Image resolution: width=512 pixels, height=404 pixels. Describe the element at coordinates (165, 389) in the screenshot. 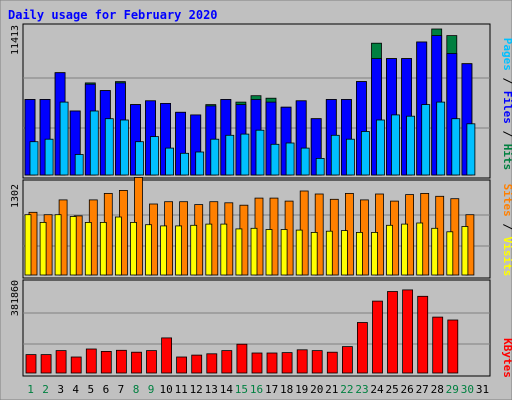

I see `day-label: 10` at that location.